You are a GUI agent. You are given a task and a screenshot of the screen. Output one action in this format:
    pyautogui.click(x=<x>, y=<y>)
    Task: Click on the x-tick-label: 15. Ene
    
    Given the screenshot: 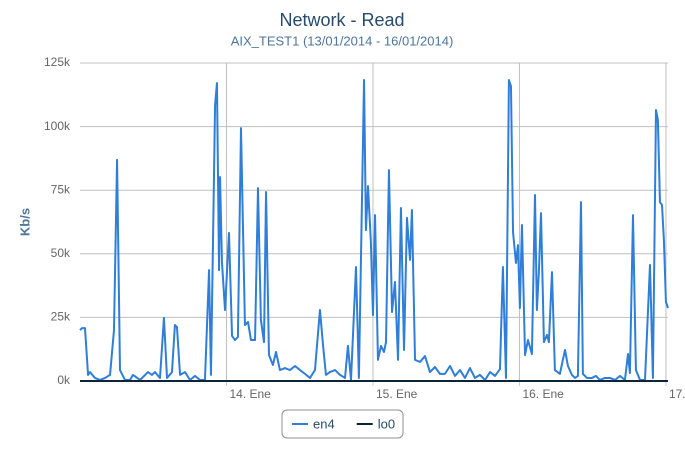 What is the action you would take?
    pyautogui.click(x=397, y=394)
    